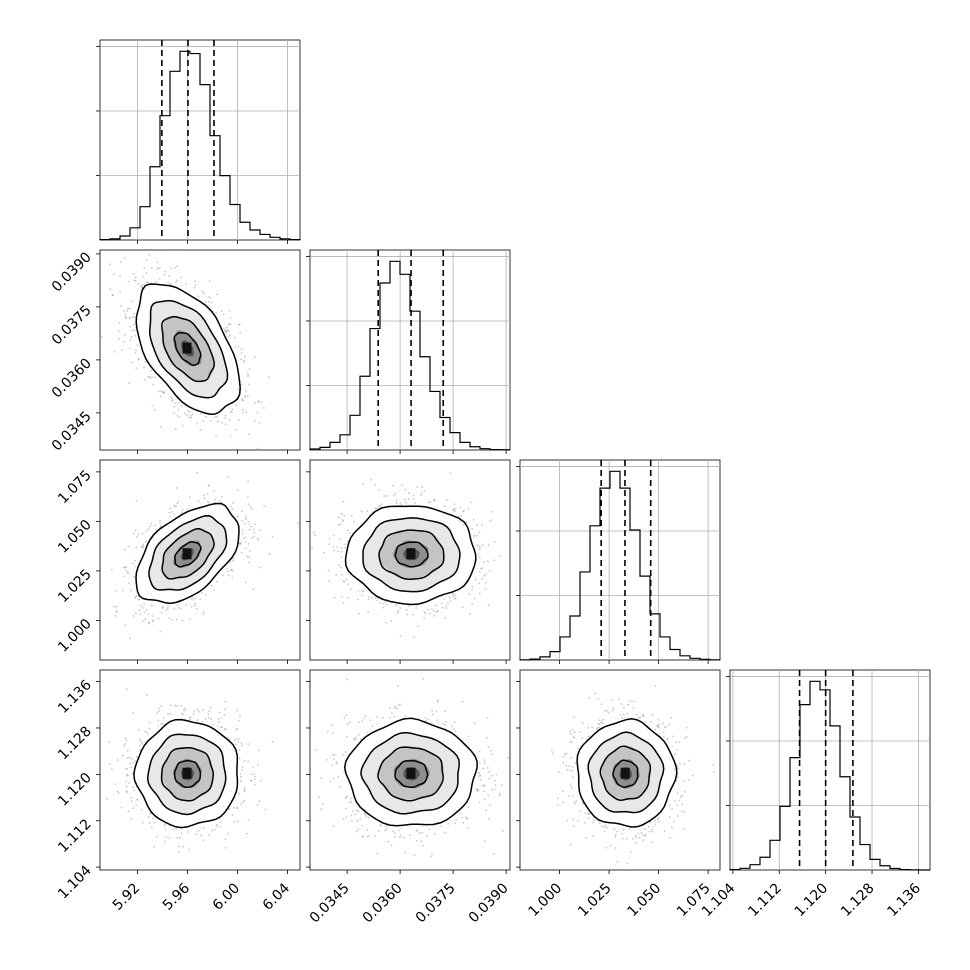 Image resolution: width=970 pixels, height=970 pixels. I want to click on y-tick-label: 1.075, so click(75, 487).